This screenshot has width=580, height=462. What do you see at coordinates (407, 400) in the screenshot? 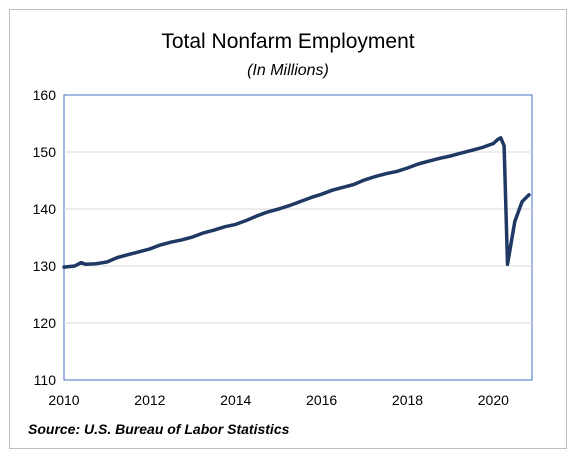
I see `x-tick-label: 2018` at bounding box center [407, 400].